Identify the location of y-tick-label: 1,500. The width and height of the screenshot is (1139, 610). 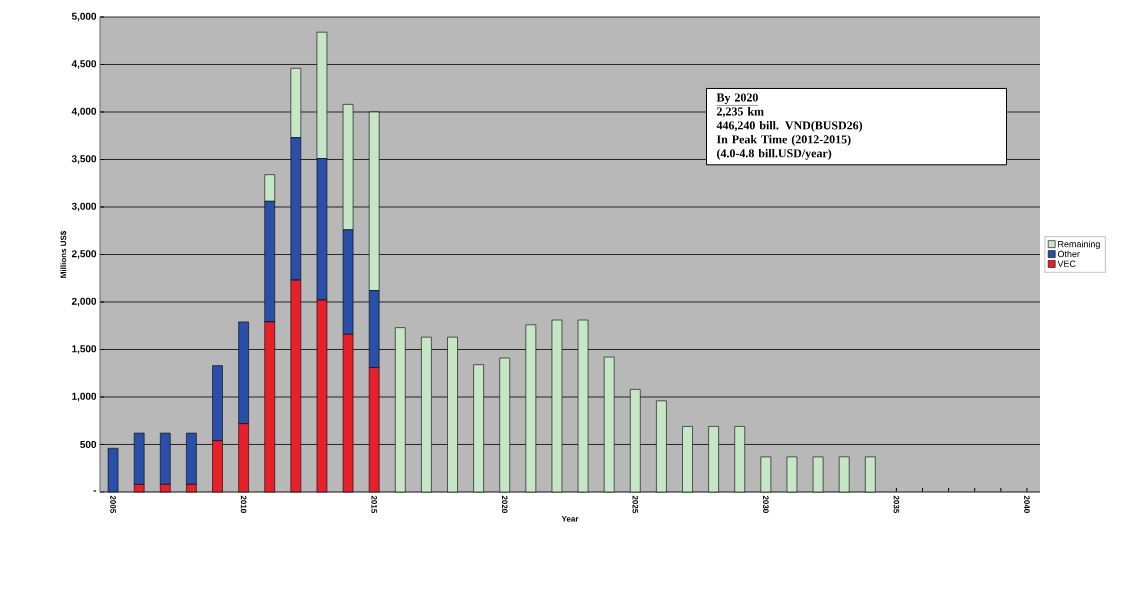
(84, 349).